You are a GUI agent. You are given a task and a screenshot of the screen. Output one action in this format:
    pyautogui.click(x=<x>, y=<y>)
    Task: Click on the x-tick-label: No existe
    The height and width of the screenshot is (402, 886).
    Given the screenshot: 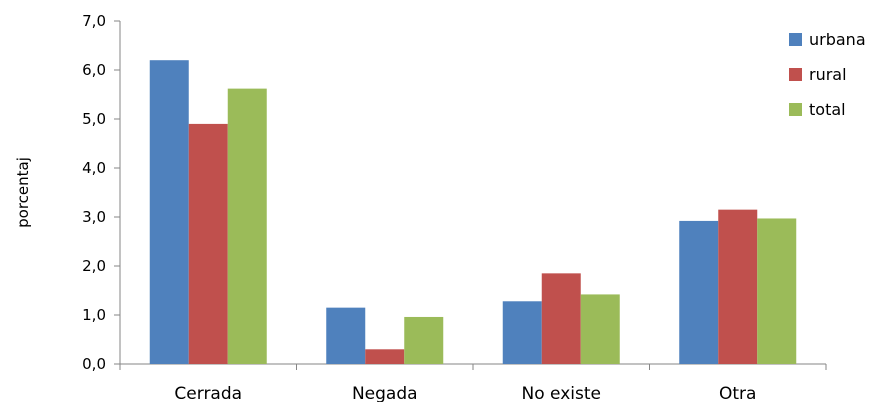 What is the action you would take?
    pyautogui.click(x=561, y=393)
    